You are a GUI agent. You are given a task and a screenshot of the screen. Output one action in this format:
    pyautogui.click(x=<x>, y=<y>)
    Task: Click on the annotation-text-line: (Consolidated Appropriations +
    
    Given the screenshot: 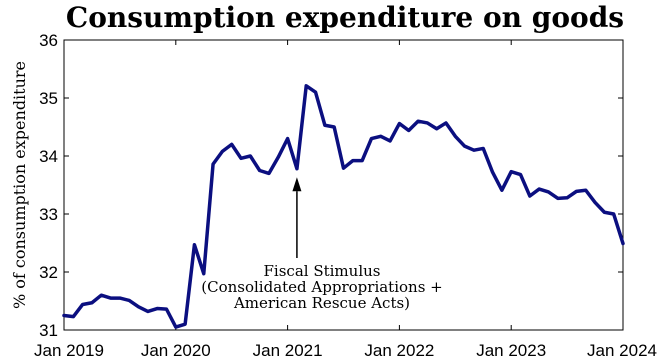 What is the action you would take?
    pyautogui.click(x=321, y=287)
    